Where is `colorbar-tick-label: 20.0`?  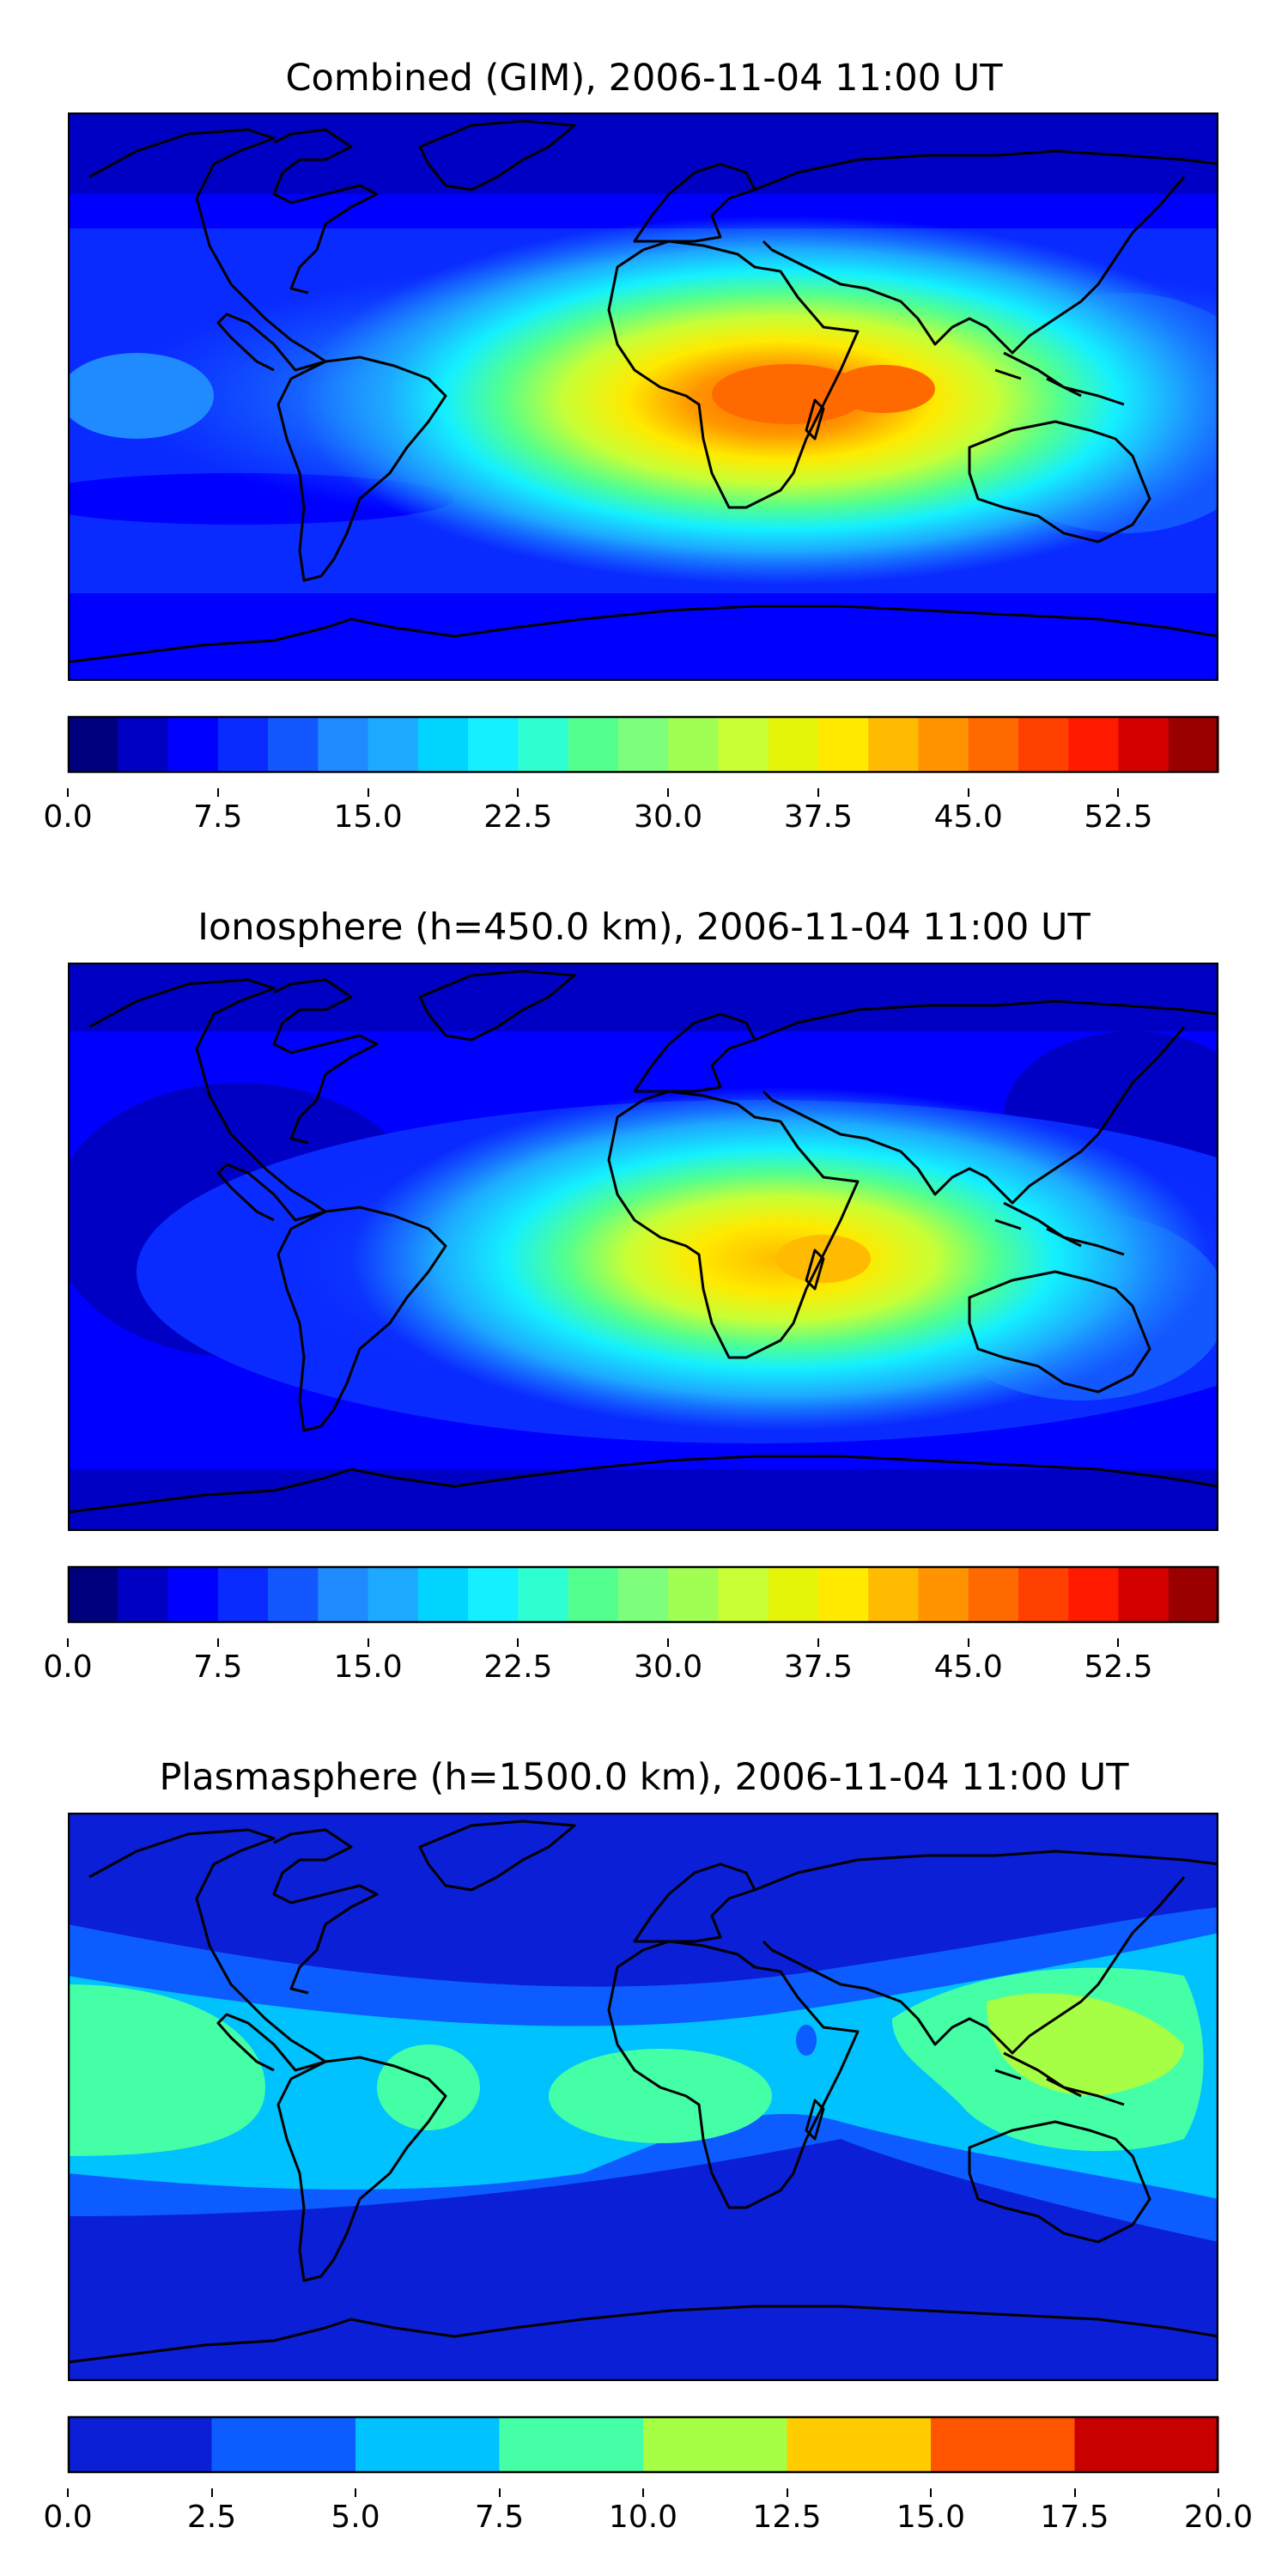
colorbar-tick-label: 20.0 is located at coordinates (1218, 2513).